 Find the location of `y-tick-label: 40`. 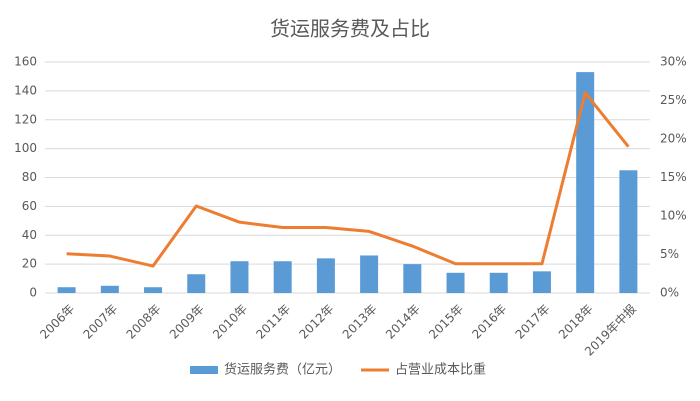

y-tick-label: 40 is located at coordinates (29, 235).